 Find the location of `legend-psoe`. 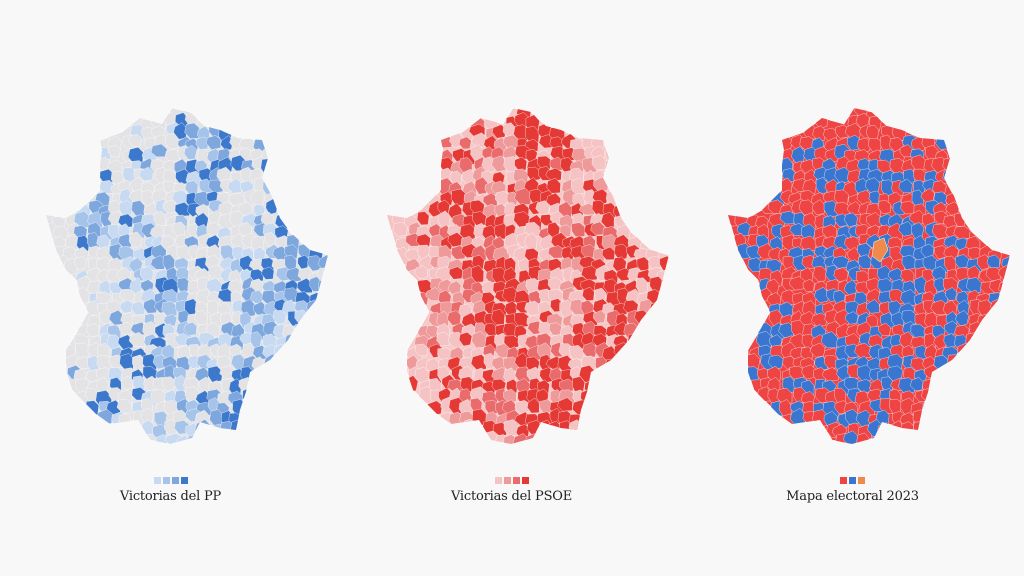

legend-psoe is located at coordinates (511, 480).